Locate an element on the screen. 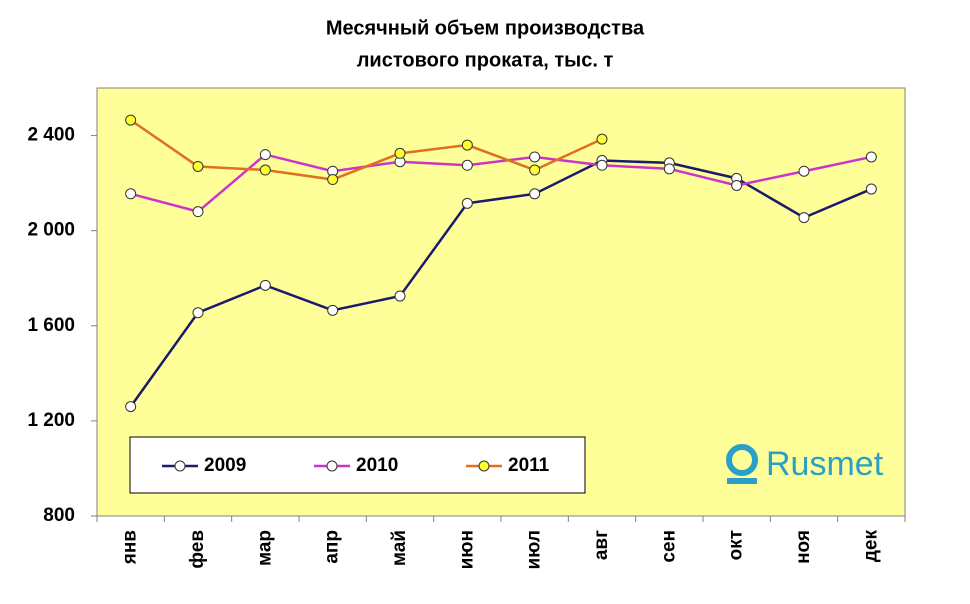 Image resolution: width=970 pixels, height=604 pixels. y-tick-label: 1 200 is located at coordinates (51, 420).